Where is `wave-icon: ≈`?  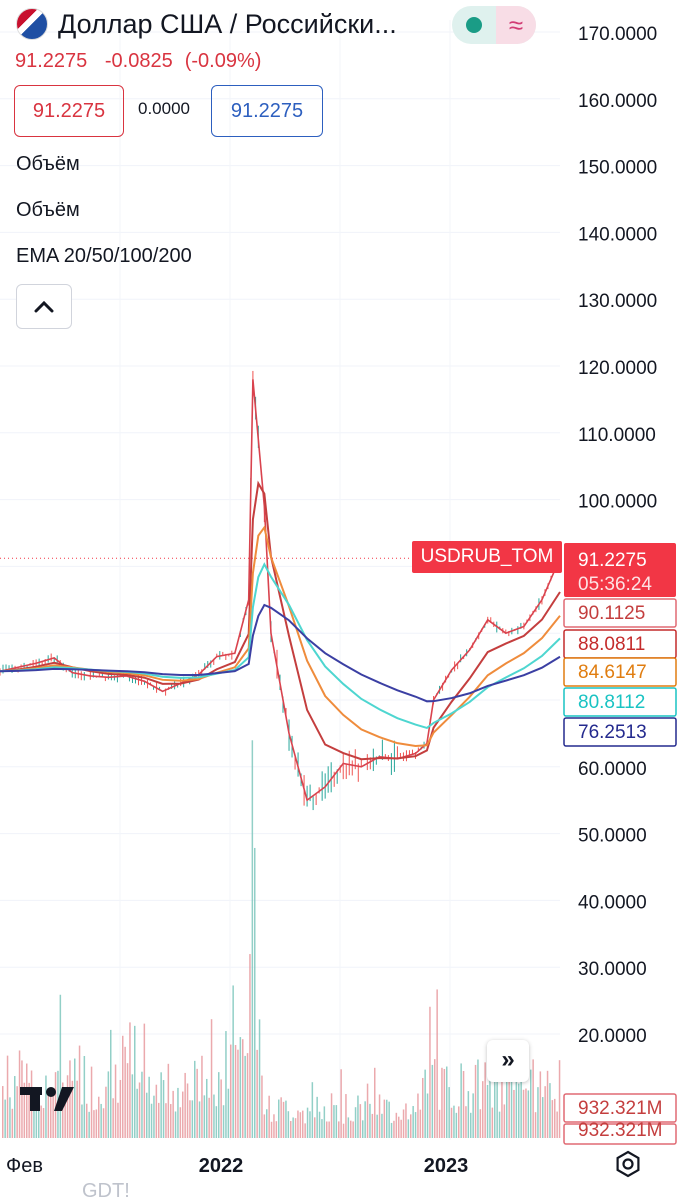
wave-icon: ≈ is located at coordinates (516, 25).